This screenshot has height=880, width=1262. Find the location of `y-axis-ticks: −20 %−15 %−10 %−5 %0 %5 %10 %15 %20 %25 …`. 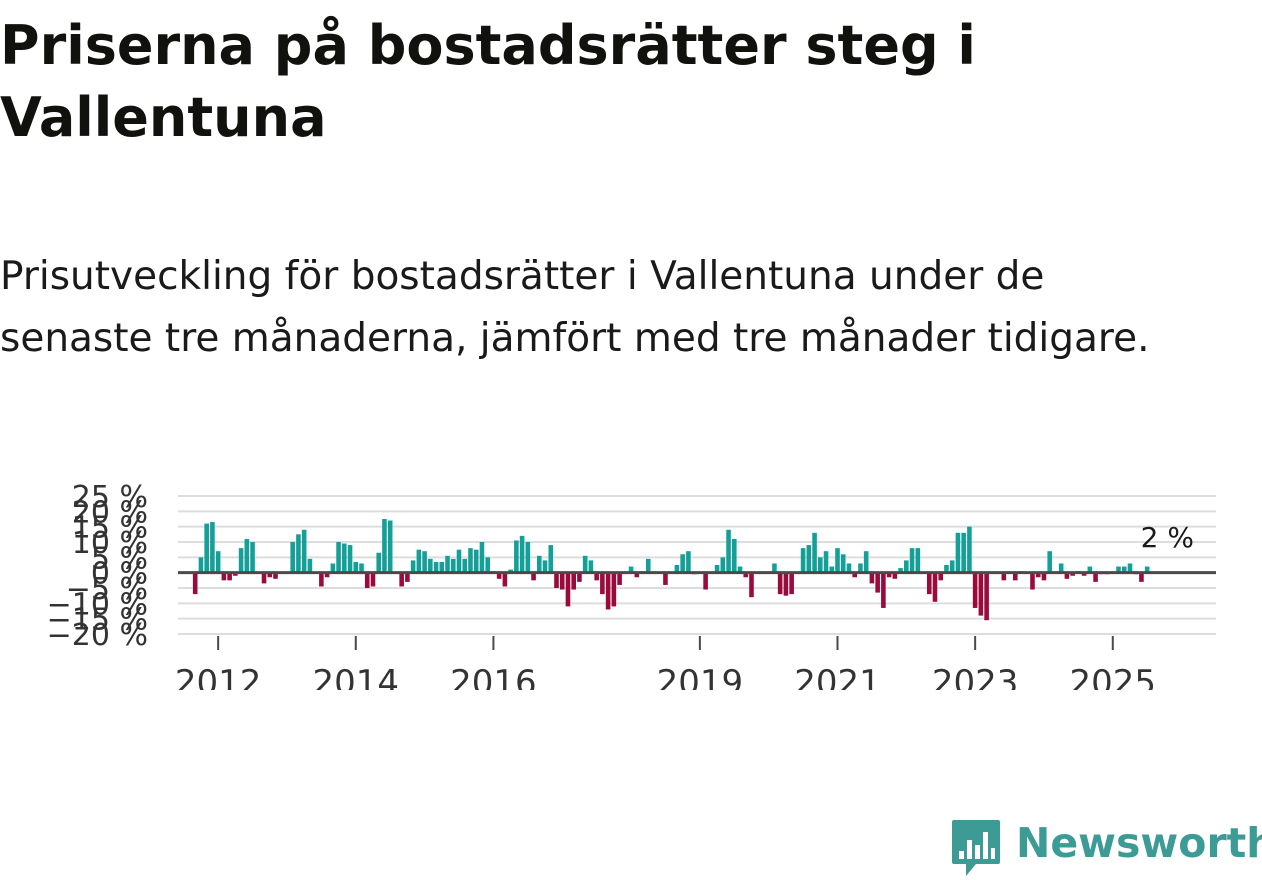

y-axis-ticks: −20 %−15 %−10 %−5 %0 %5 %10 %15 %20 %25 … is located at coordinates (97, 566).